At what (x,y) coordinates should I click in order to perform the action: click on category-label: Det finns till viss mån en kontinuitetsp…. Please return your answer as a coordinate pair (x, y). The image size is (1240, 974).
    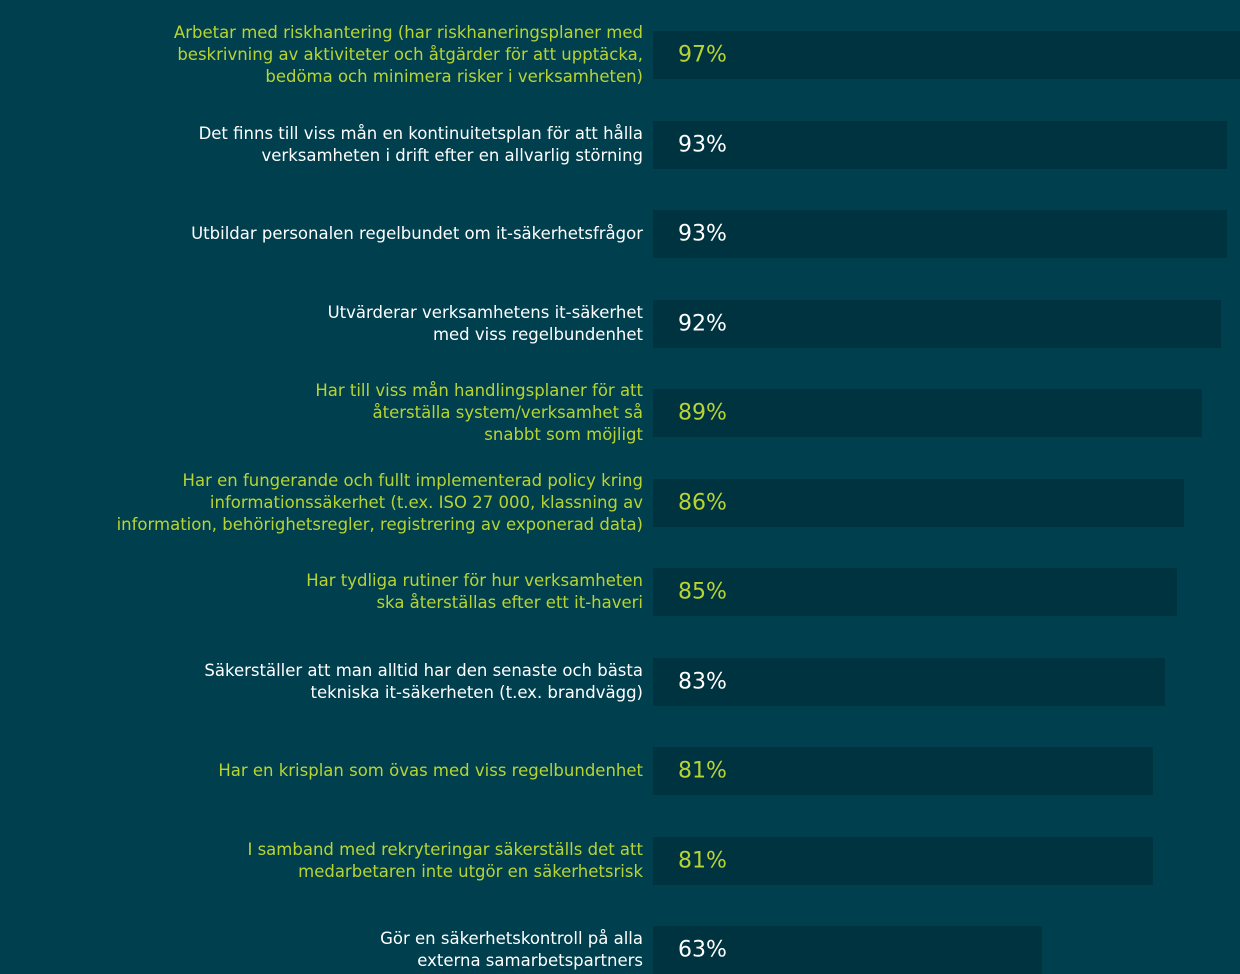
    Looking at the image, I should click on (420, 144).